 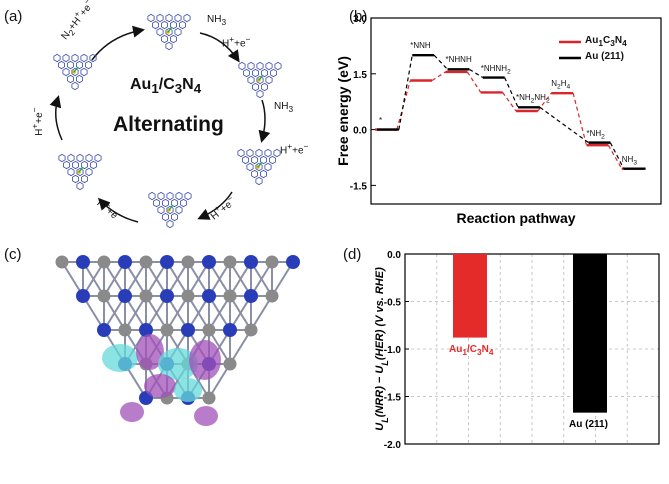 What do you see at coordinates (495, 69) in the screenshot?
I see `state-label: *NHNH2` at bounding box center [495, 69].